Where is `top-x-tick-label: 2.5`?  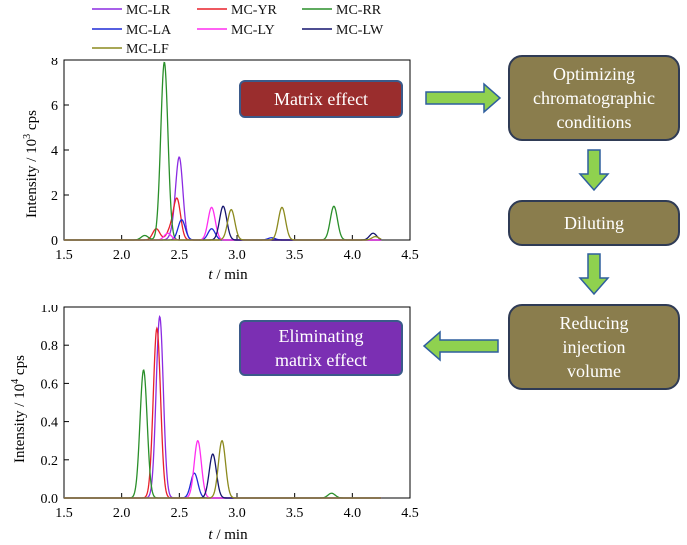 top-x-tick-label: 2.5 is located at coordinates (180, 255).